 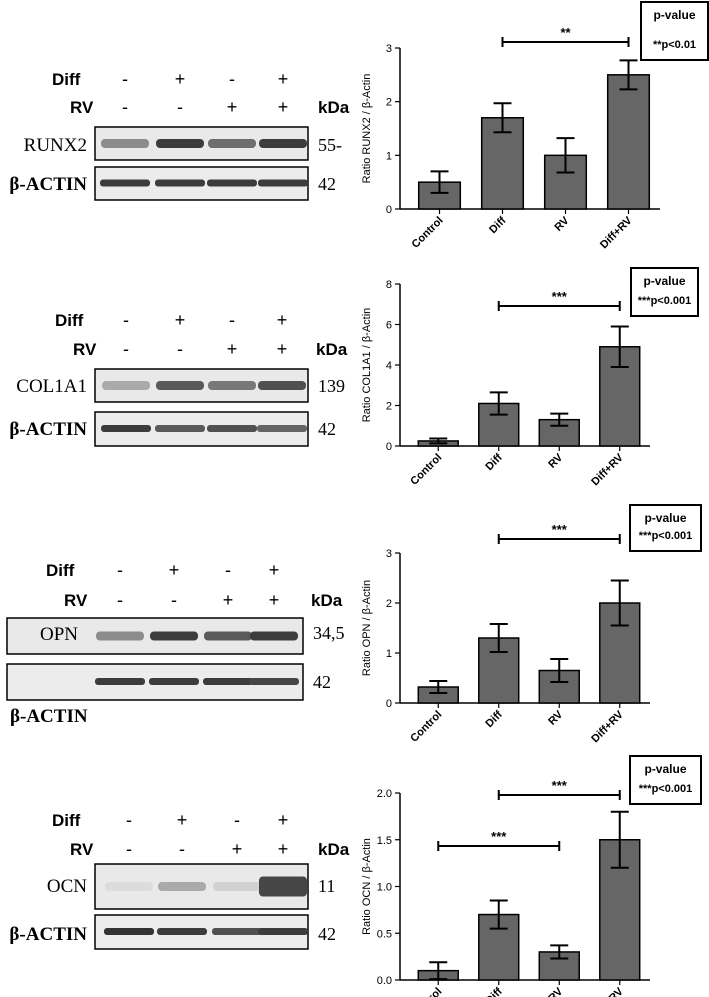 What do you see at coordinates (51, 386) in the screenshot?
I see `marker-name: COL1A1` at bounding box center [51, 386].